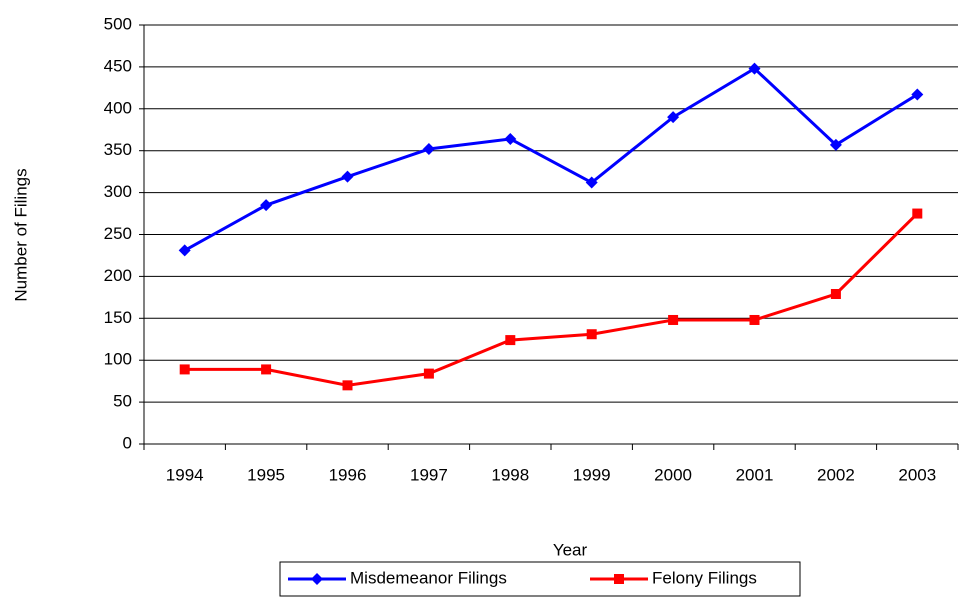  What do you see at coordinates (122, 401) in the screenshot?
I see `y-tick-label: 50` at bounding box center [122, 401].